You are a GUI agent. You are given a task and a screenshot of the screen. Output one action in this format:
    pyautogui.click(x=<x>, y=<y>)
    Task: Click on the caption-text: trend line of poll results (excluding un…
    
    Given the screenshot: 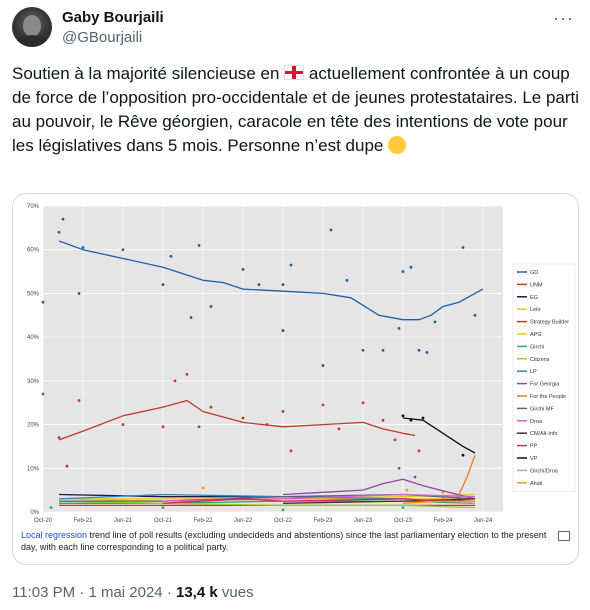 What is the action you would take?
    pyautogui.click(x=284, y=541)
    